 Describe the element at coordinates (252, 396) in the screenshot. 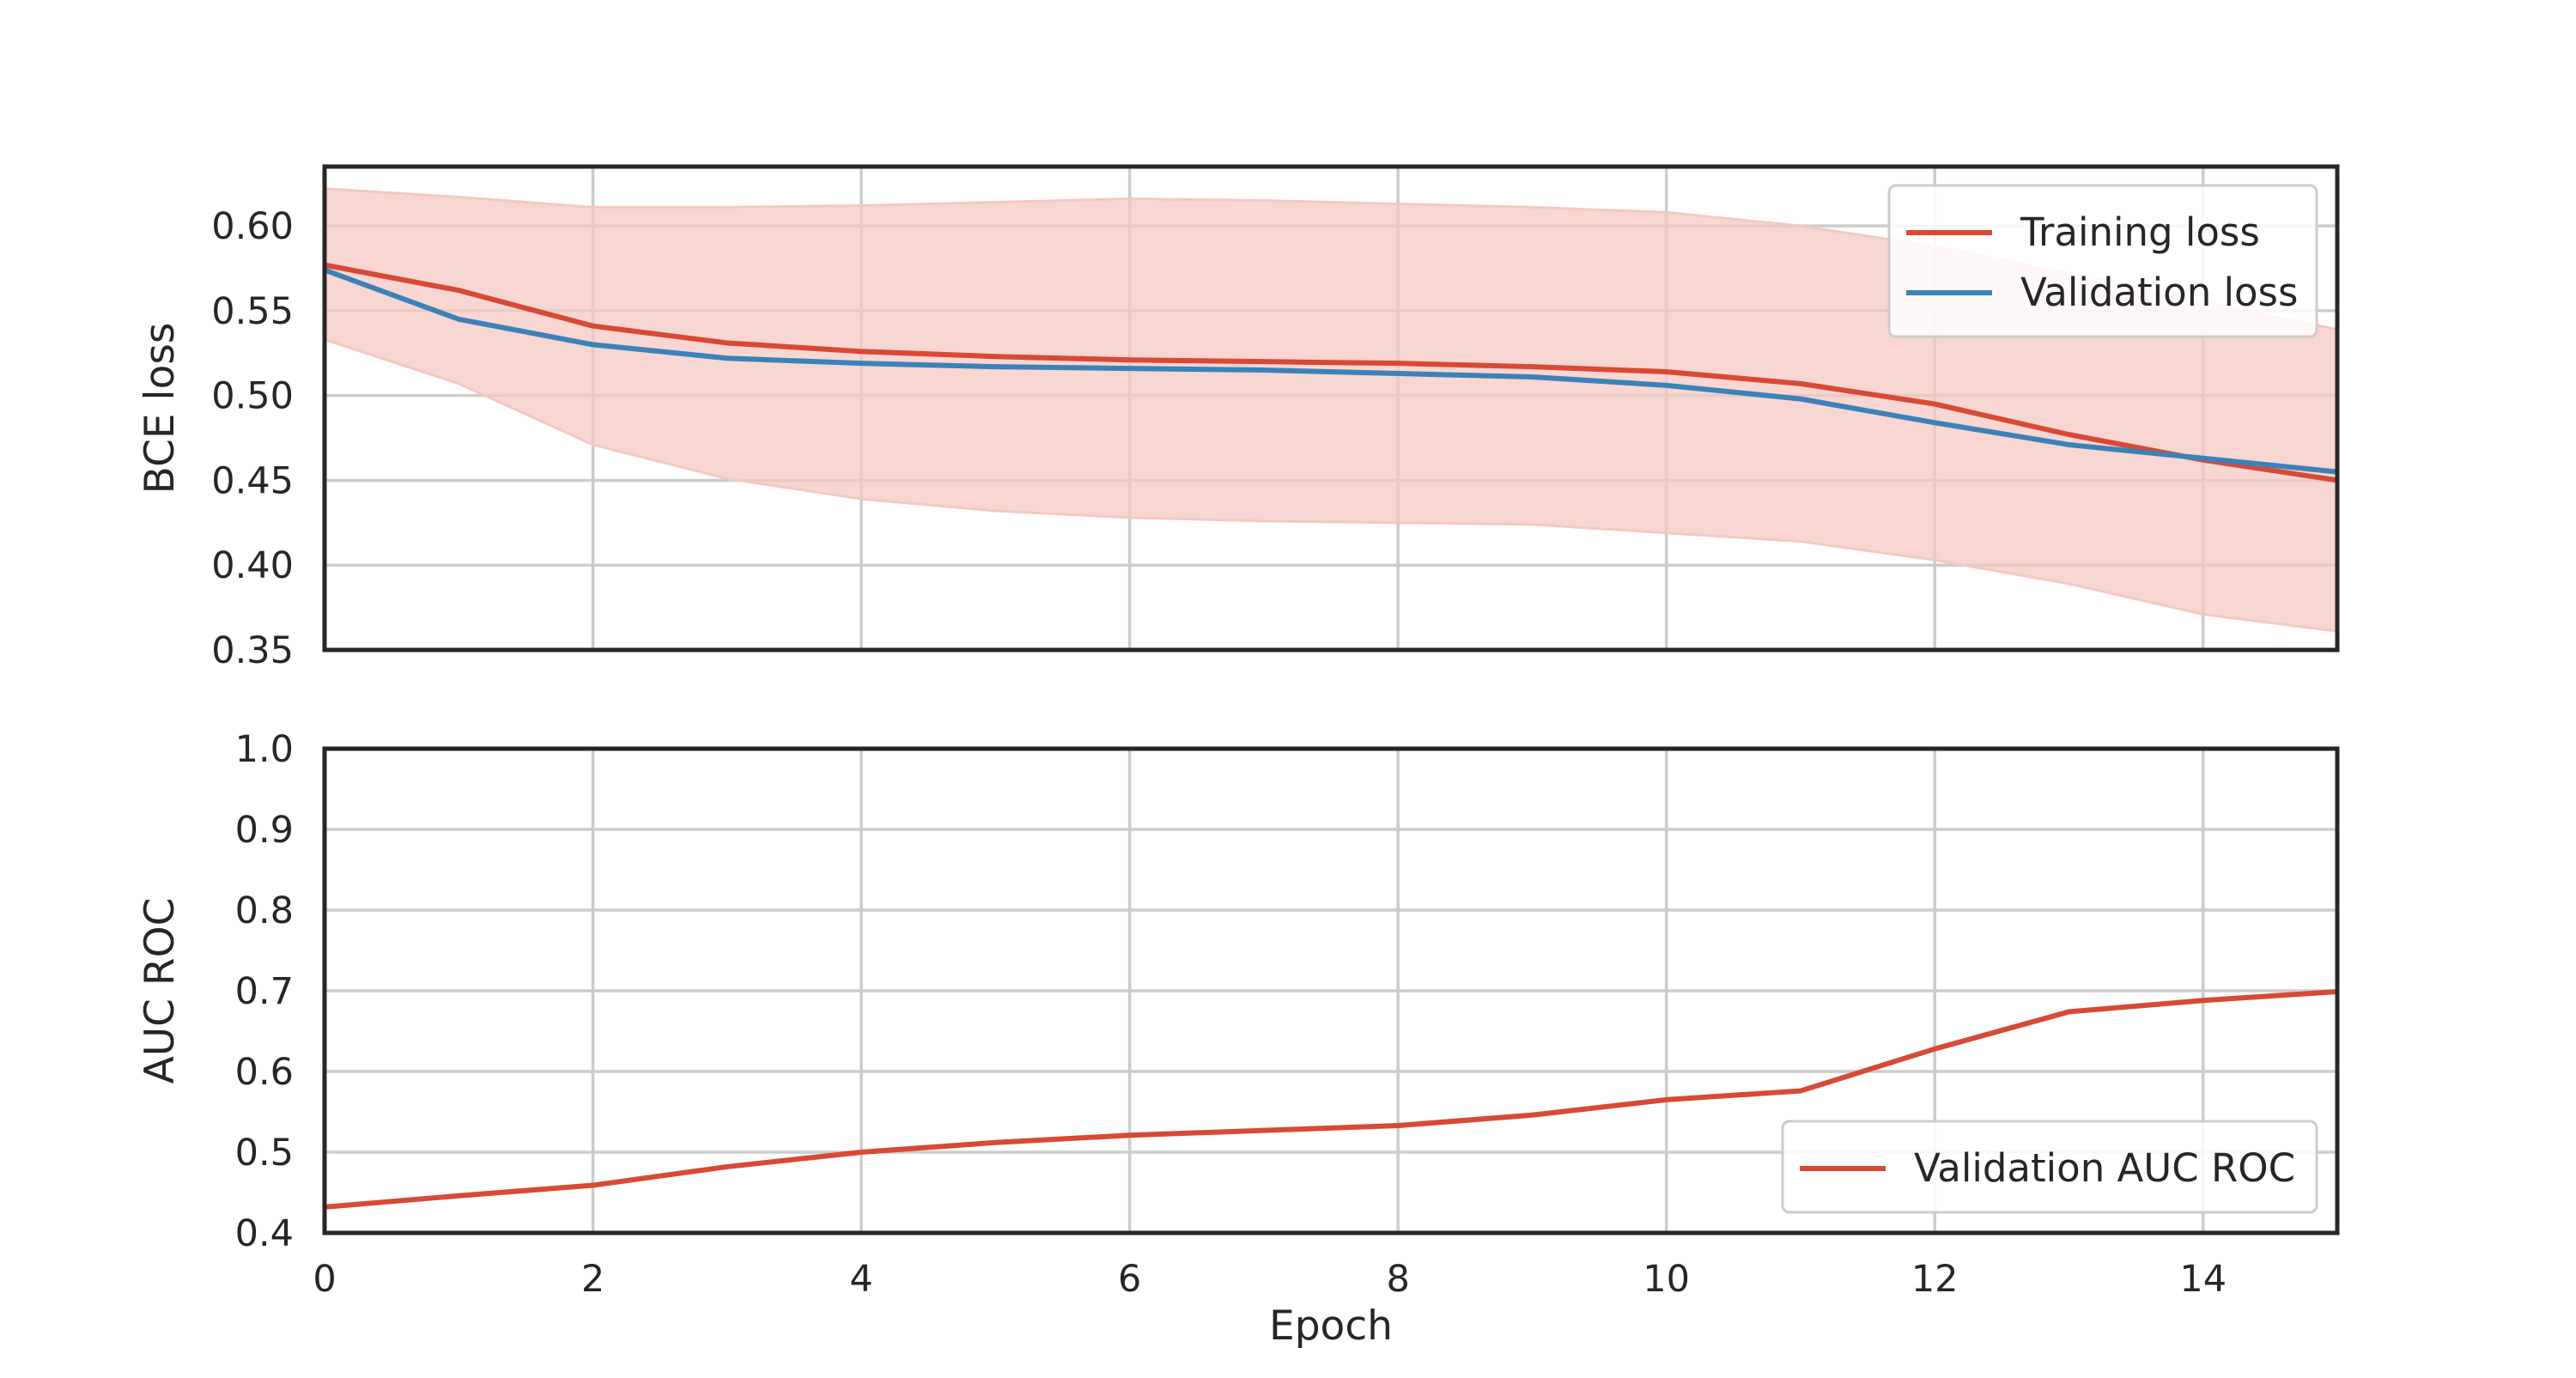

I see `panel-top-y-tick-label: 0.50` at that location.